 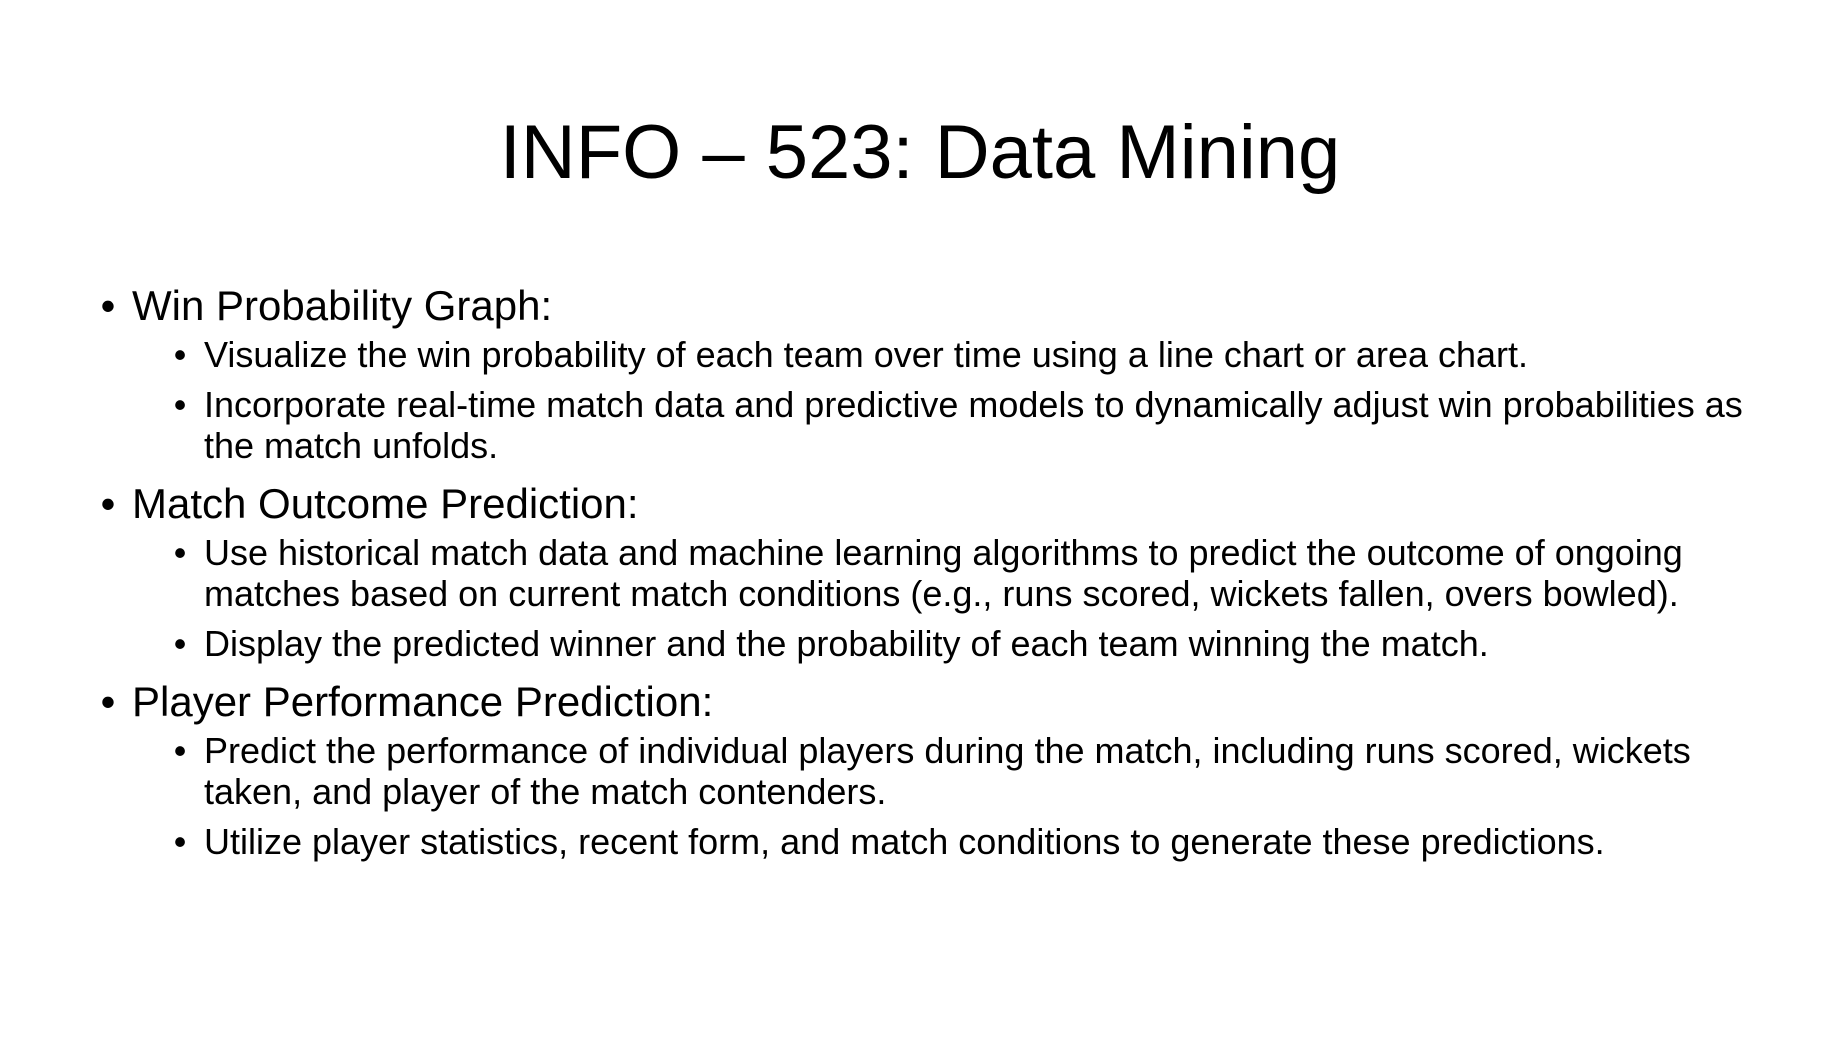 I want to click on section-heading: Match Outcome Prediction:, so click(x=385, y=503).